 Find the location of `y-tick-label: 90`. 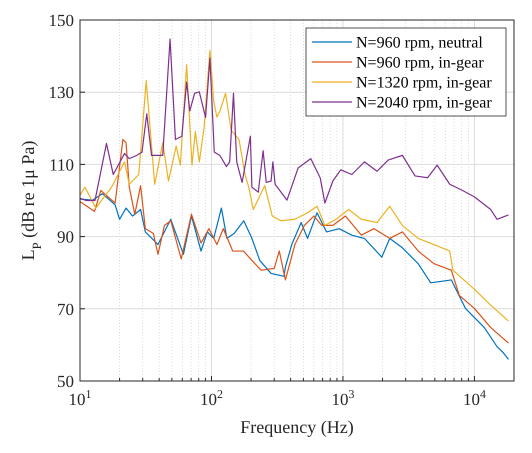

y-tick-label: 90 is located at coordinates (65, 237).